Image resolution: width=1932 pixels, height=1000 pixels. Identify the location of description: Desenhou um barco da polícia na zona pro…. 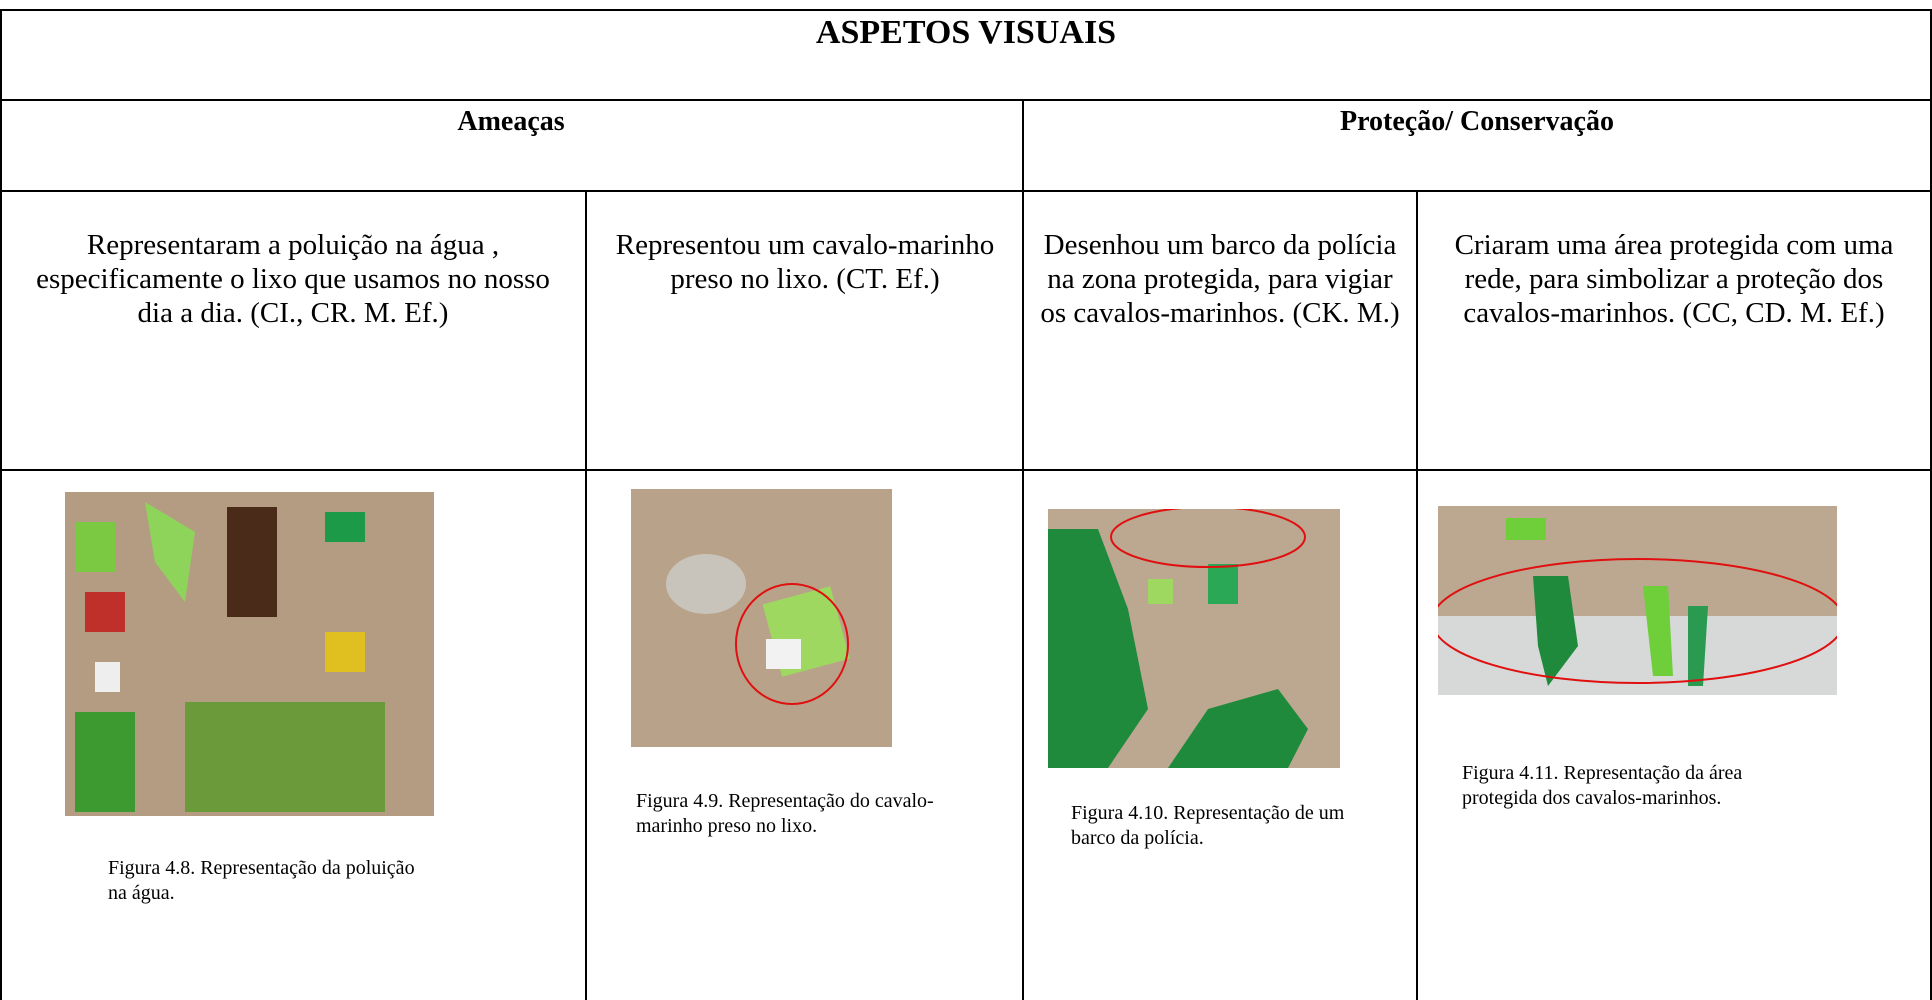
(1220, 279).